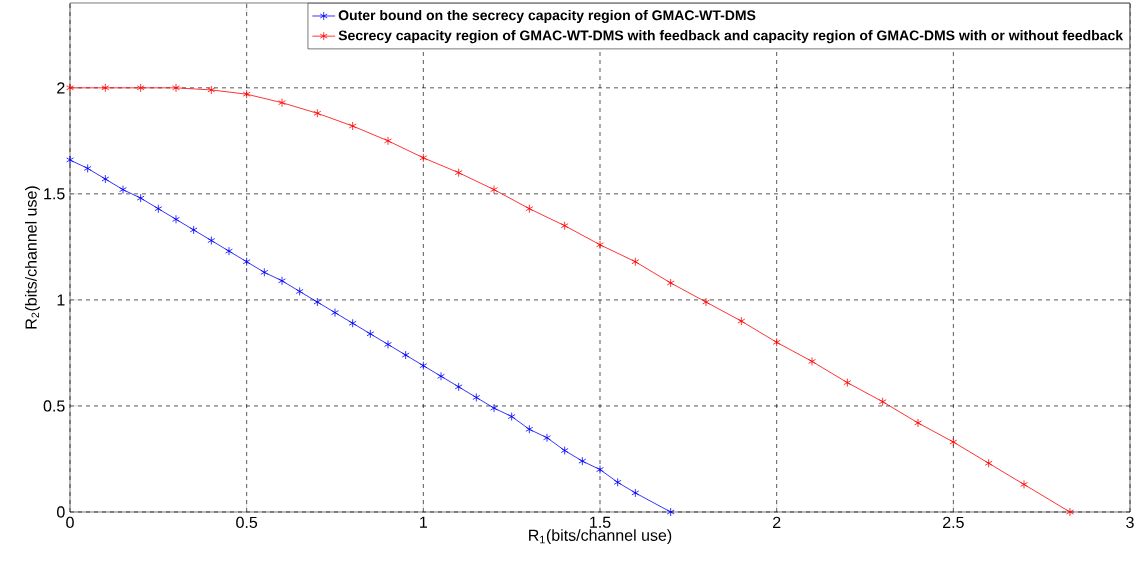 This screenshot has width=1148, height=567. Describe the element at coordinates (953, 522) in the screenshot. I see `x-tick-label: 2.5` at that location.